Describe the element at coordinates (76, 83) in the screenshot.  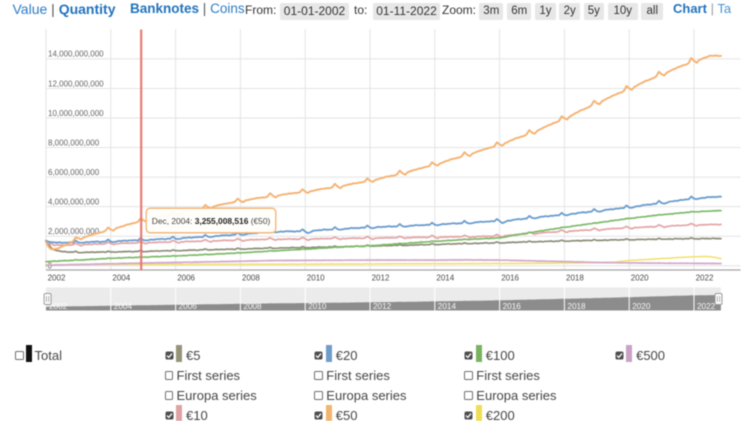
I see `svg-text: 12,000,000,000` at that location.